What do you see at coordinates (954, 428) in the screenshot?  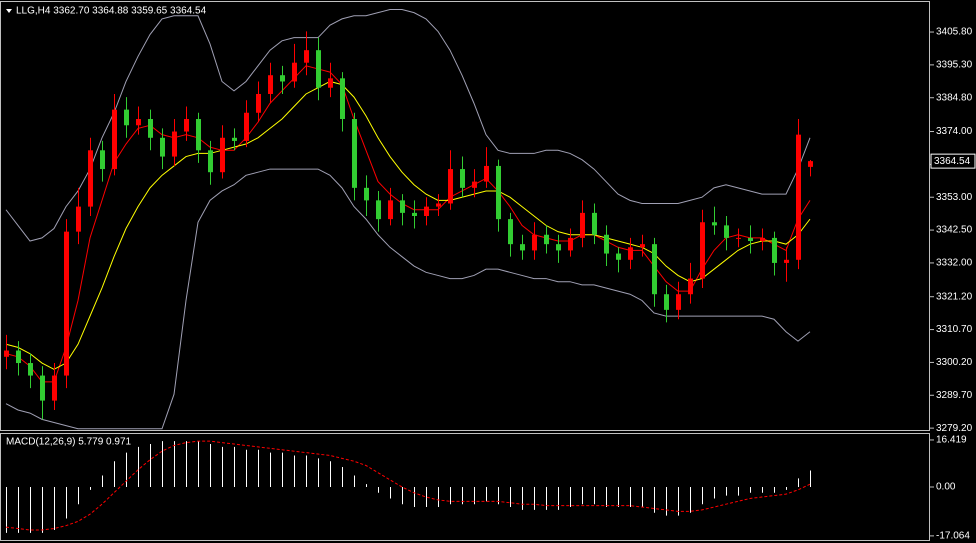 I see `y-tick-label: 3279.20` at bounding box center [954, 428].